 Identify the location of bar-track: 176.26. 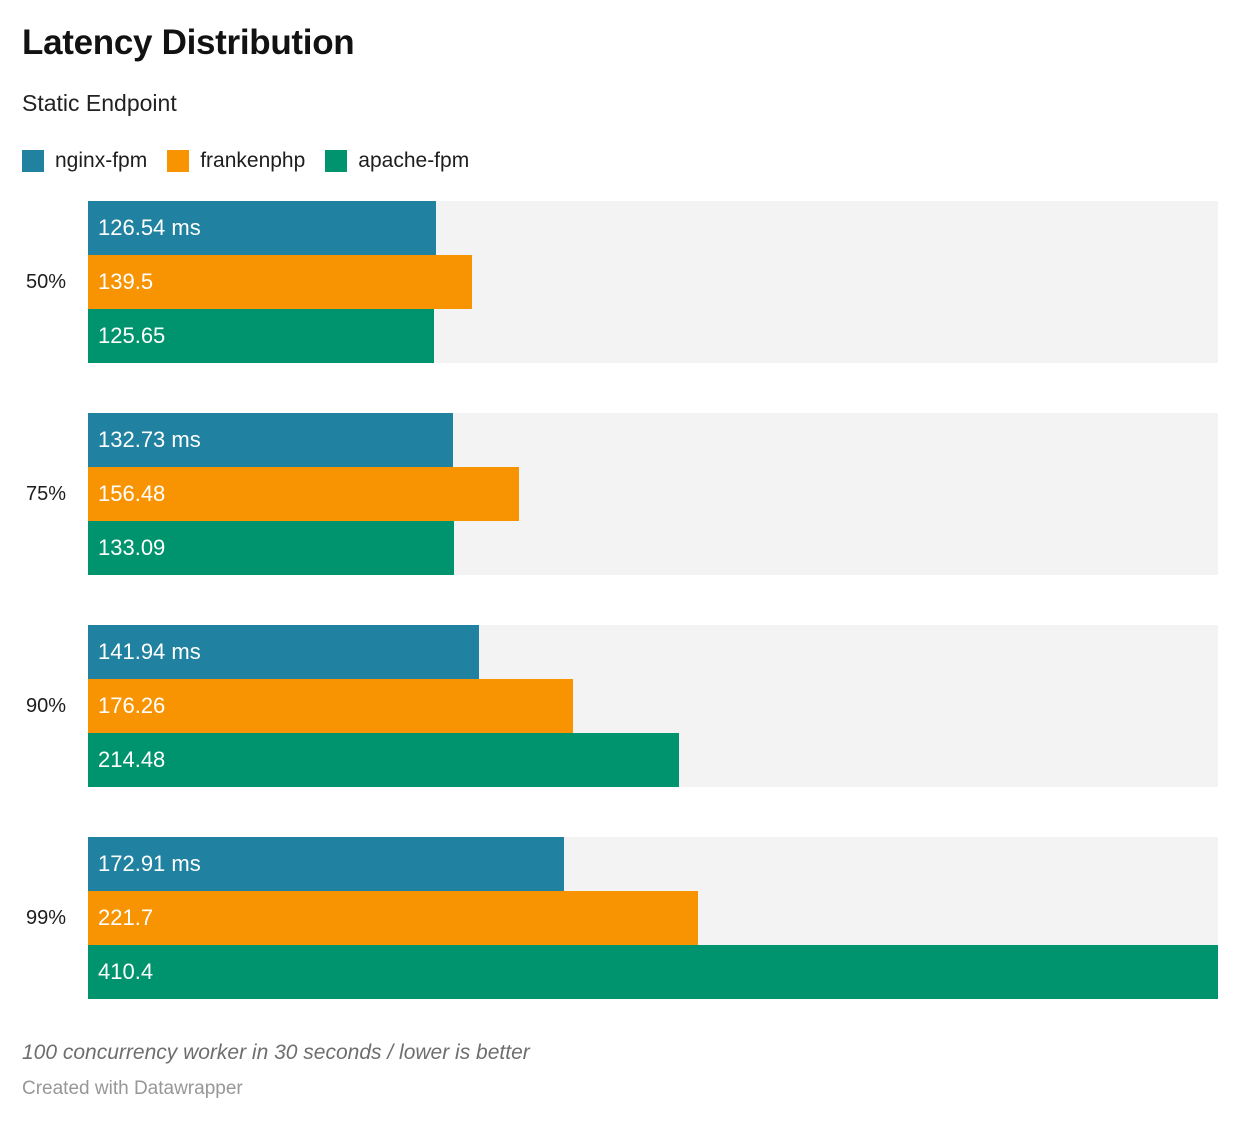
(653, 706).